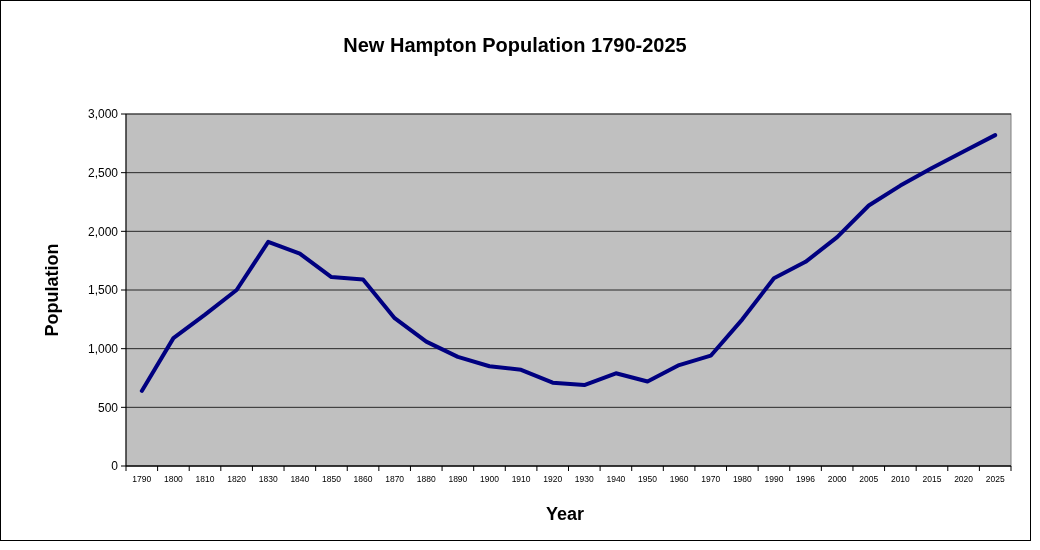  What do you see at coordinates (115, 466) in the screenshot?
I see `y-tick-label: 0` at bounding box center [115, 466].